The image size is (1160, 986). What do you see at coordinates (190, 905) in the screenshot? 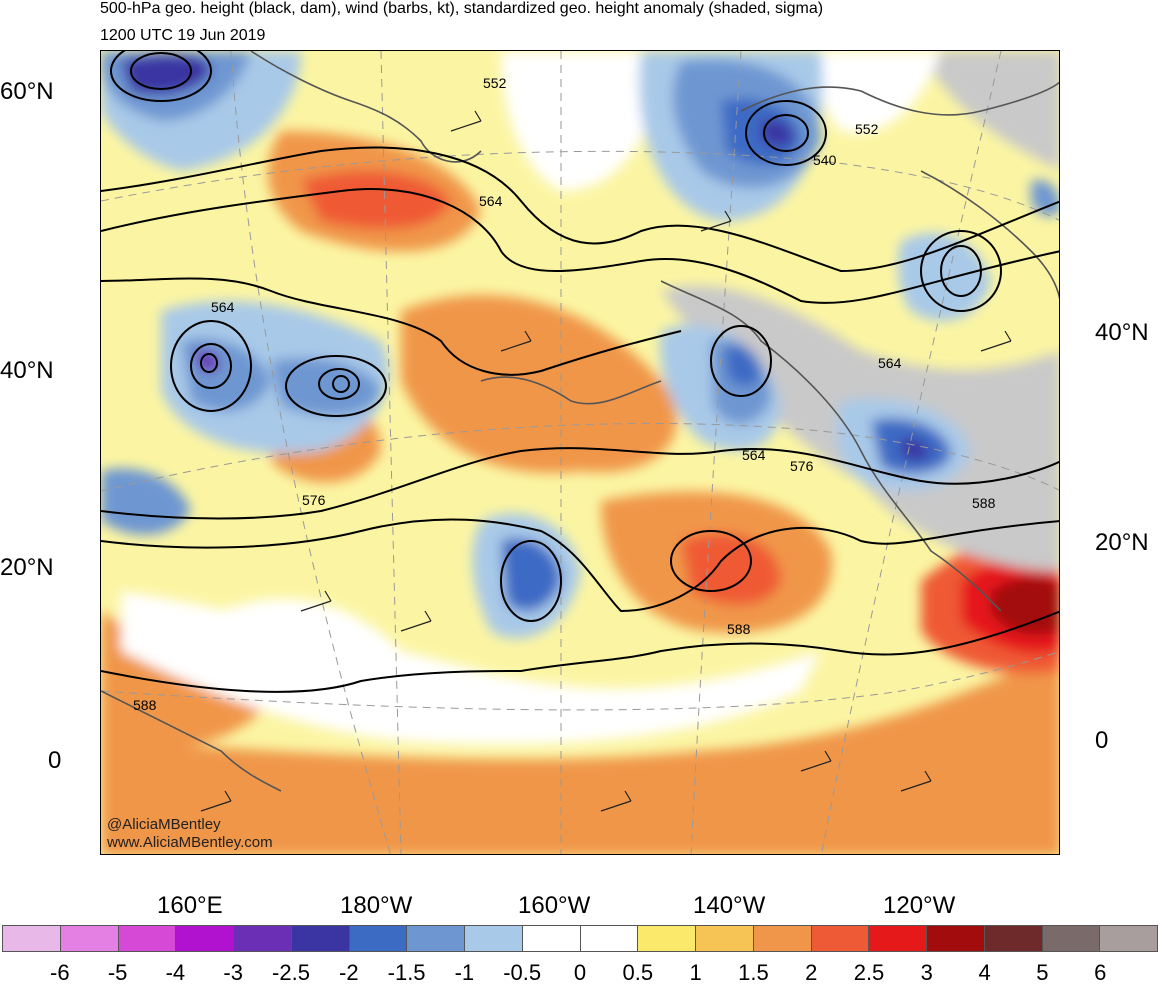
I see `lon-label-160E: 160°E` at bounding box center [190, 905].